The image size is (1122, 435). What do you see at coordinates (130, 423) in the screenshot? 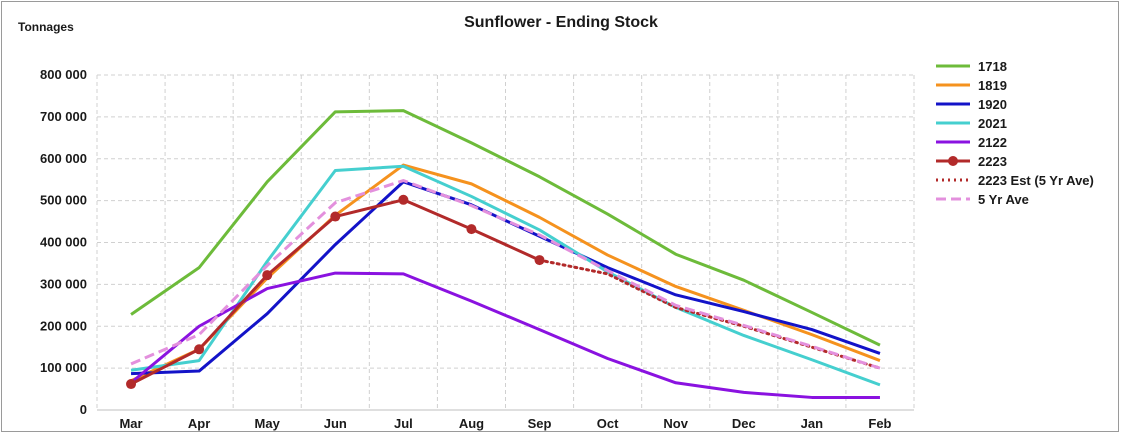
I see `x-tick-label: Mar` at bounding box center [130, 423].